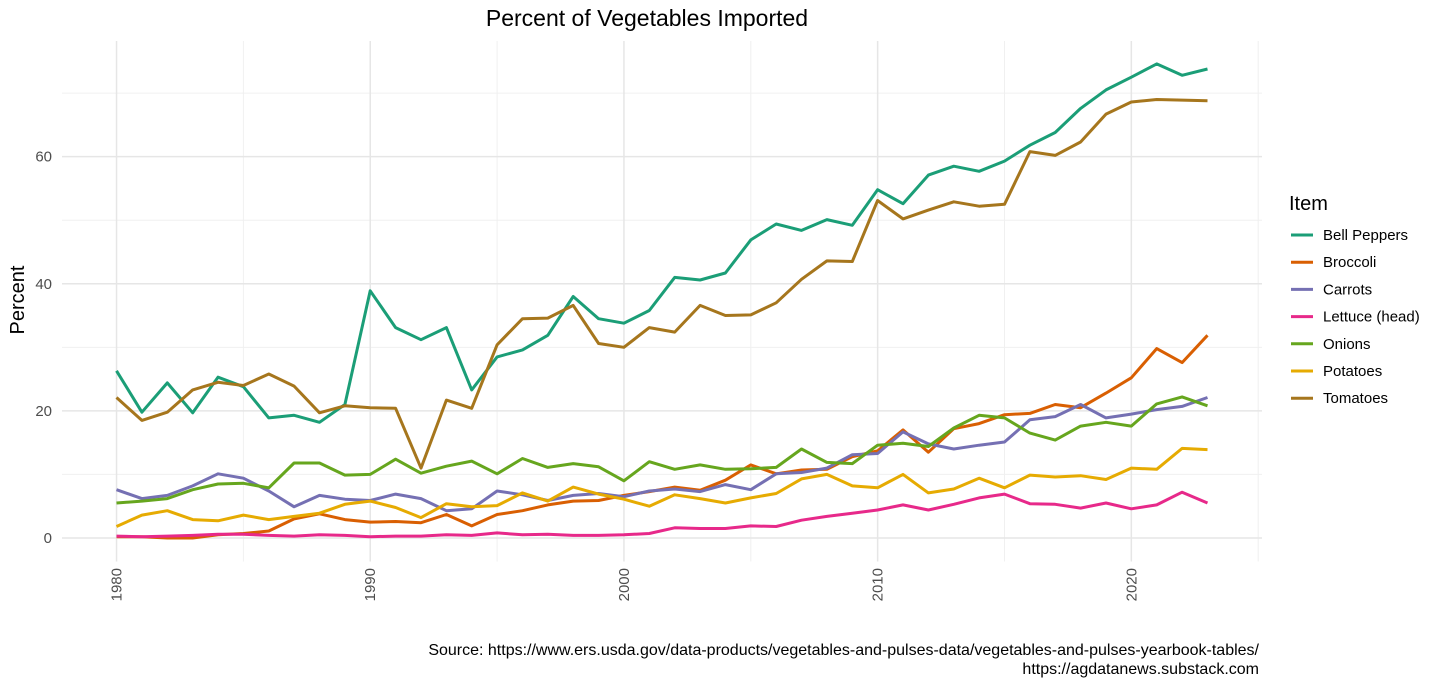 The width and height of the screenshot is (1456, 686). I want to click on legend-label: Tomatoes, so click(1355, 398).